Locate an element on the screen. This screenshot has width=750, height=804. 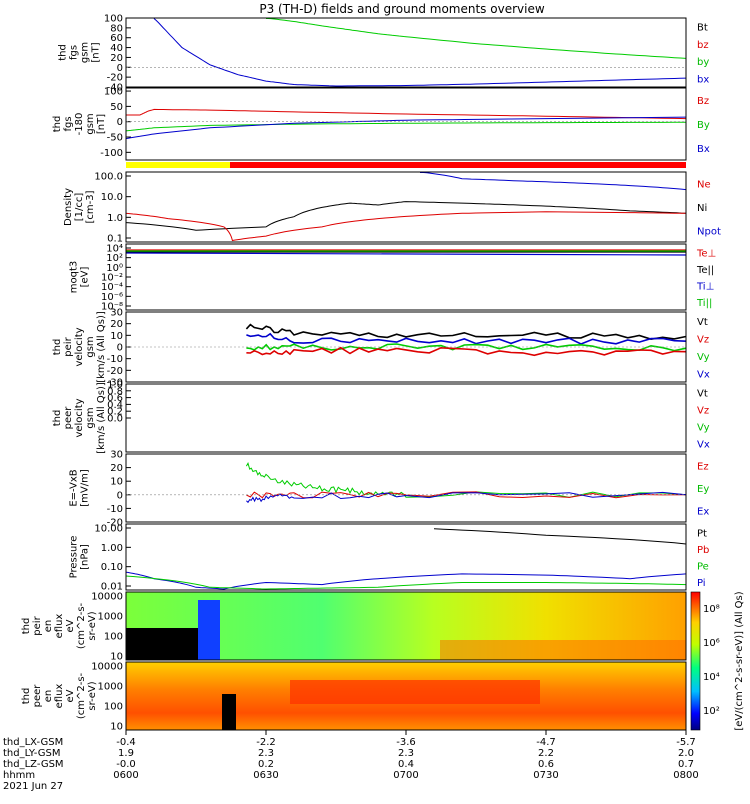
ylabel: thd fgs -180 gsm [nT] is located at coordinates (79, 124).